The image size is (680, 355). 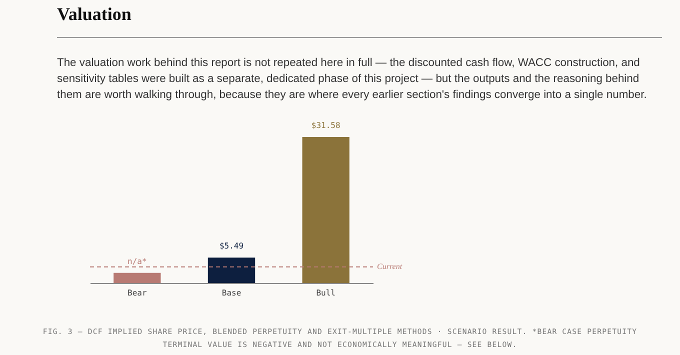 I want to click on x-tick-label: Base, so click(x=232, y=293).